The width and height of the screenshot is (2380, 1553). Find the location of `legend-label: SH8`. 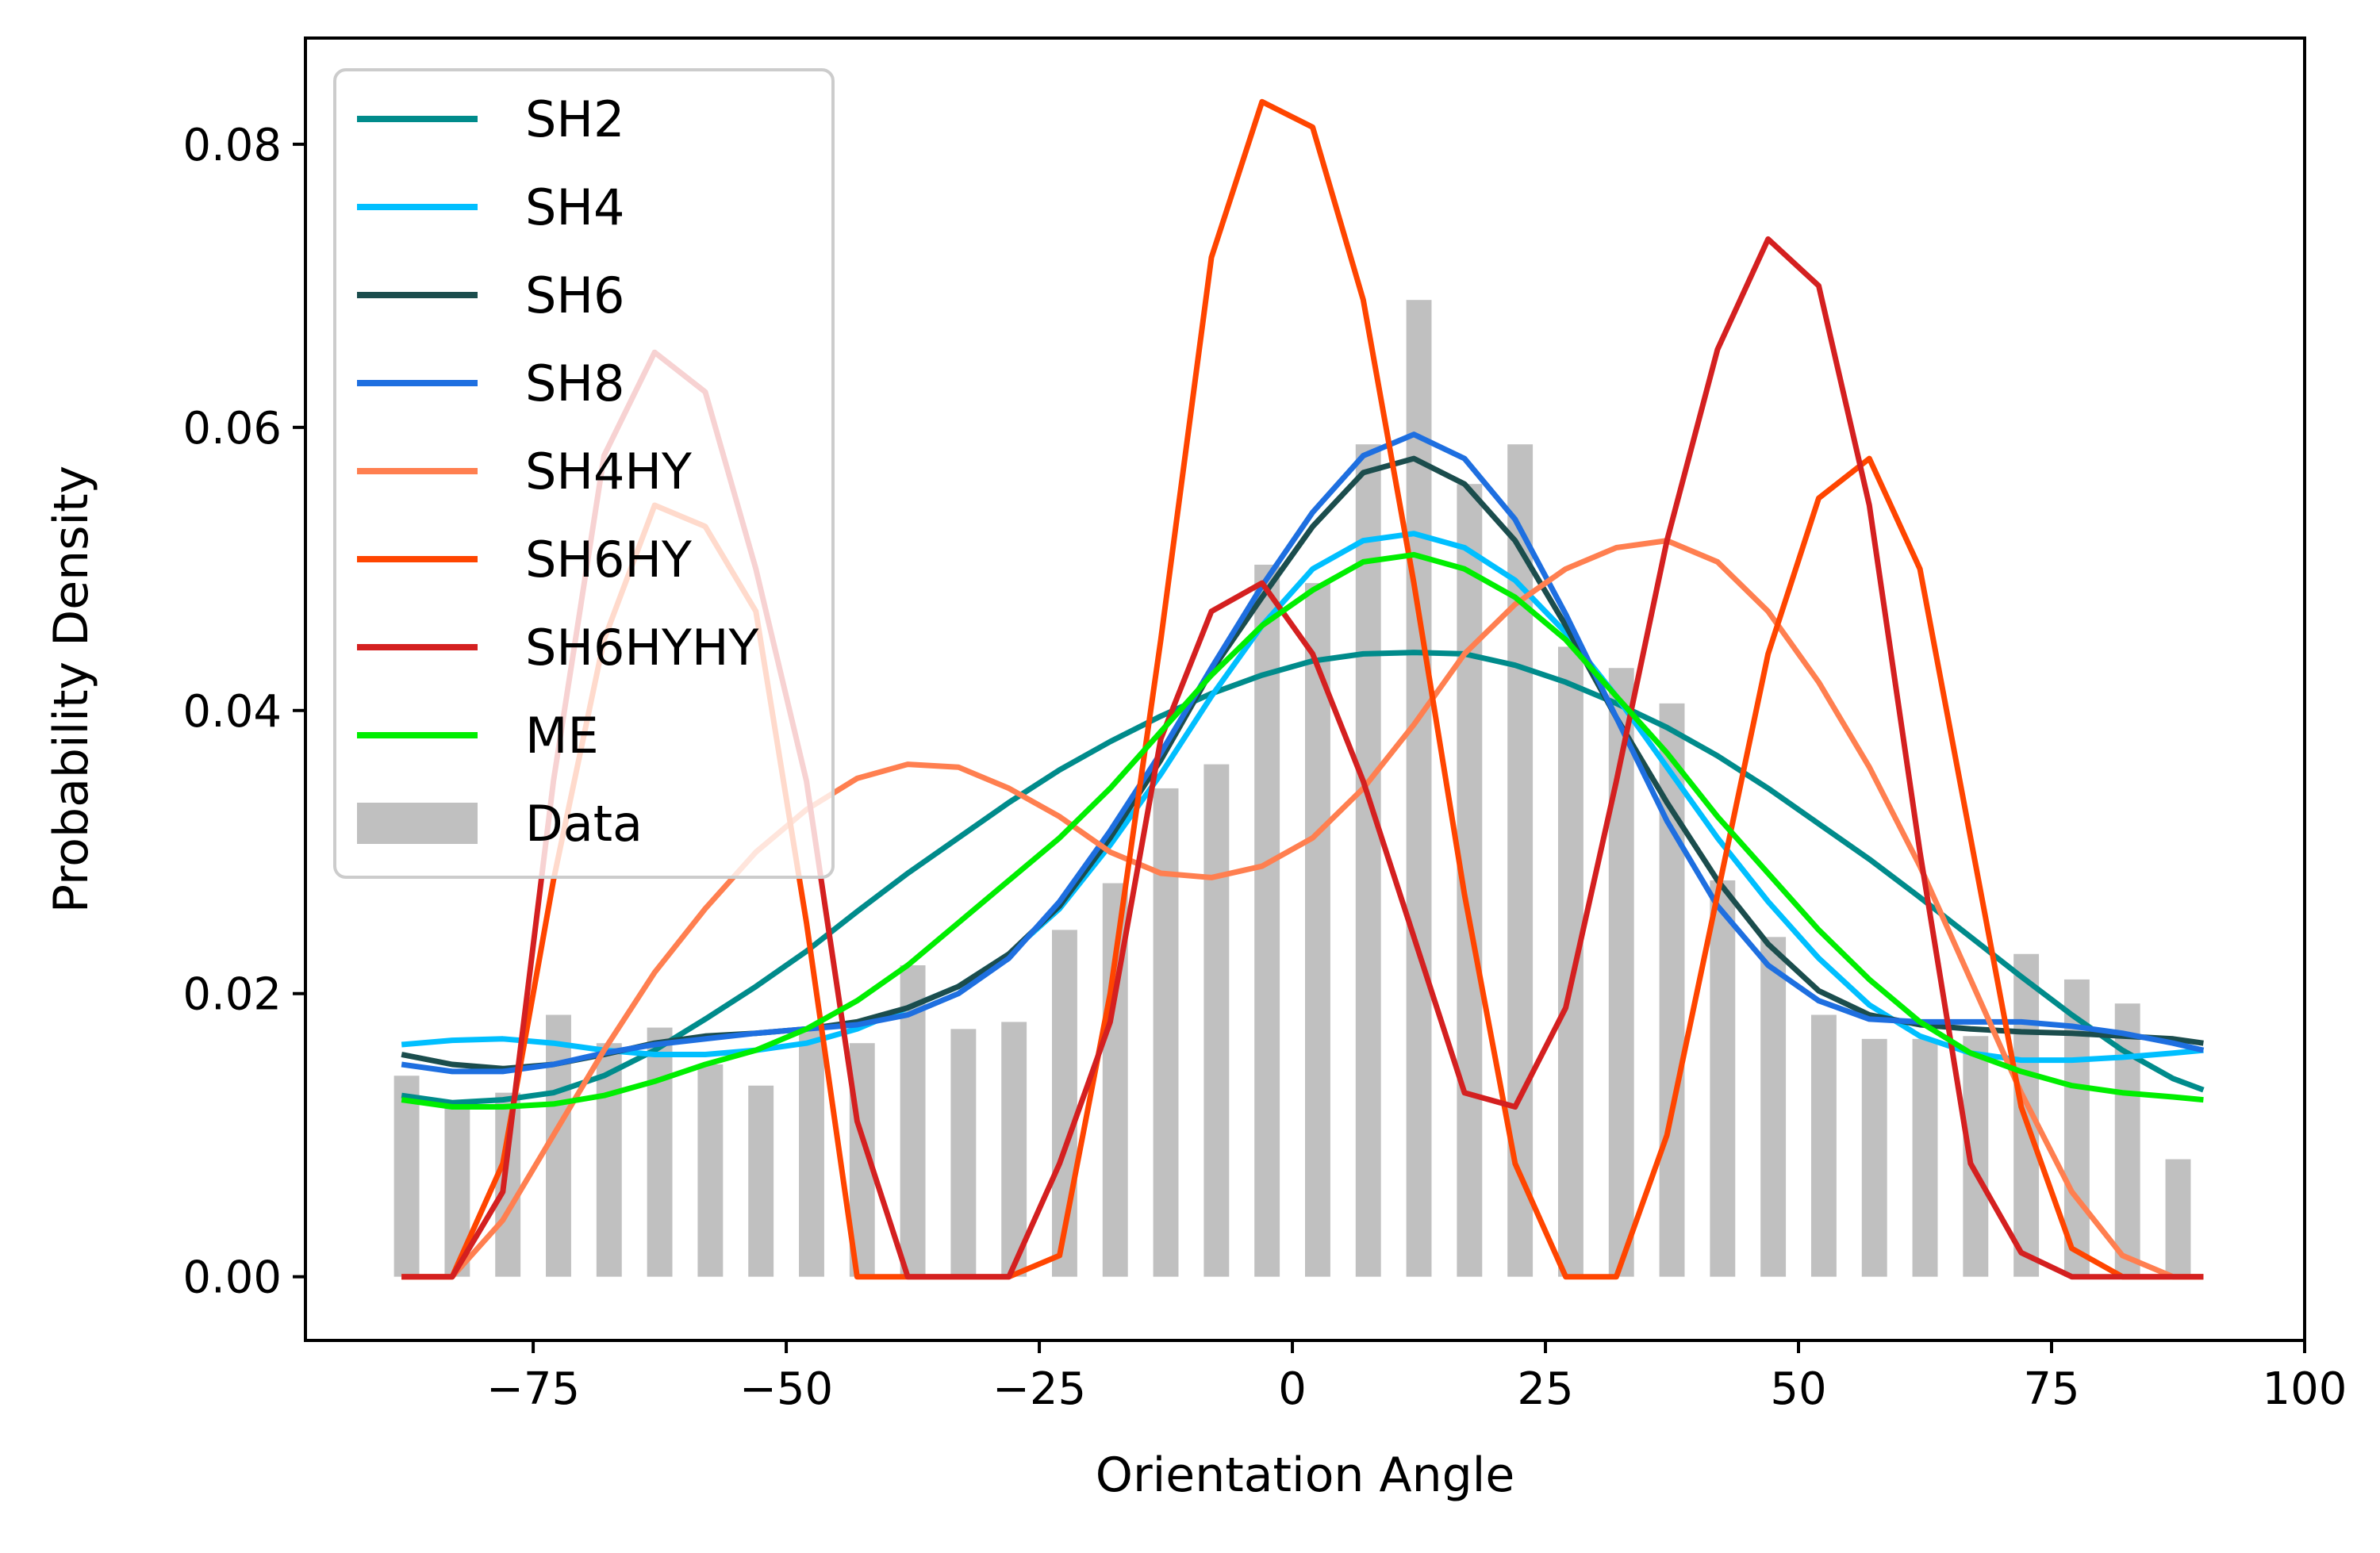

legend-label: SH8 is located at coordinates (574, 384).